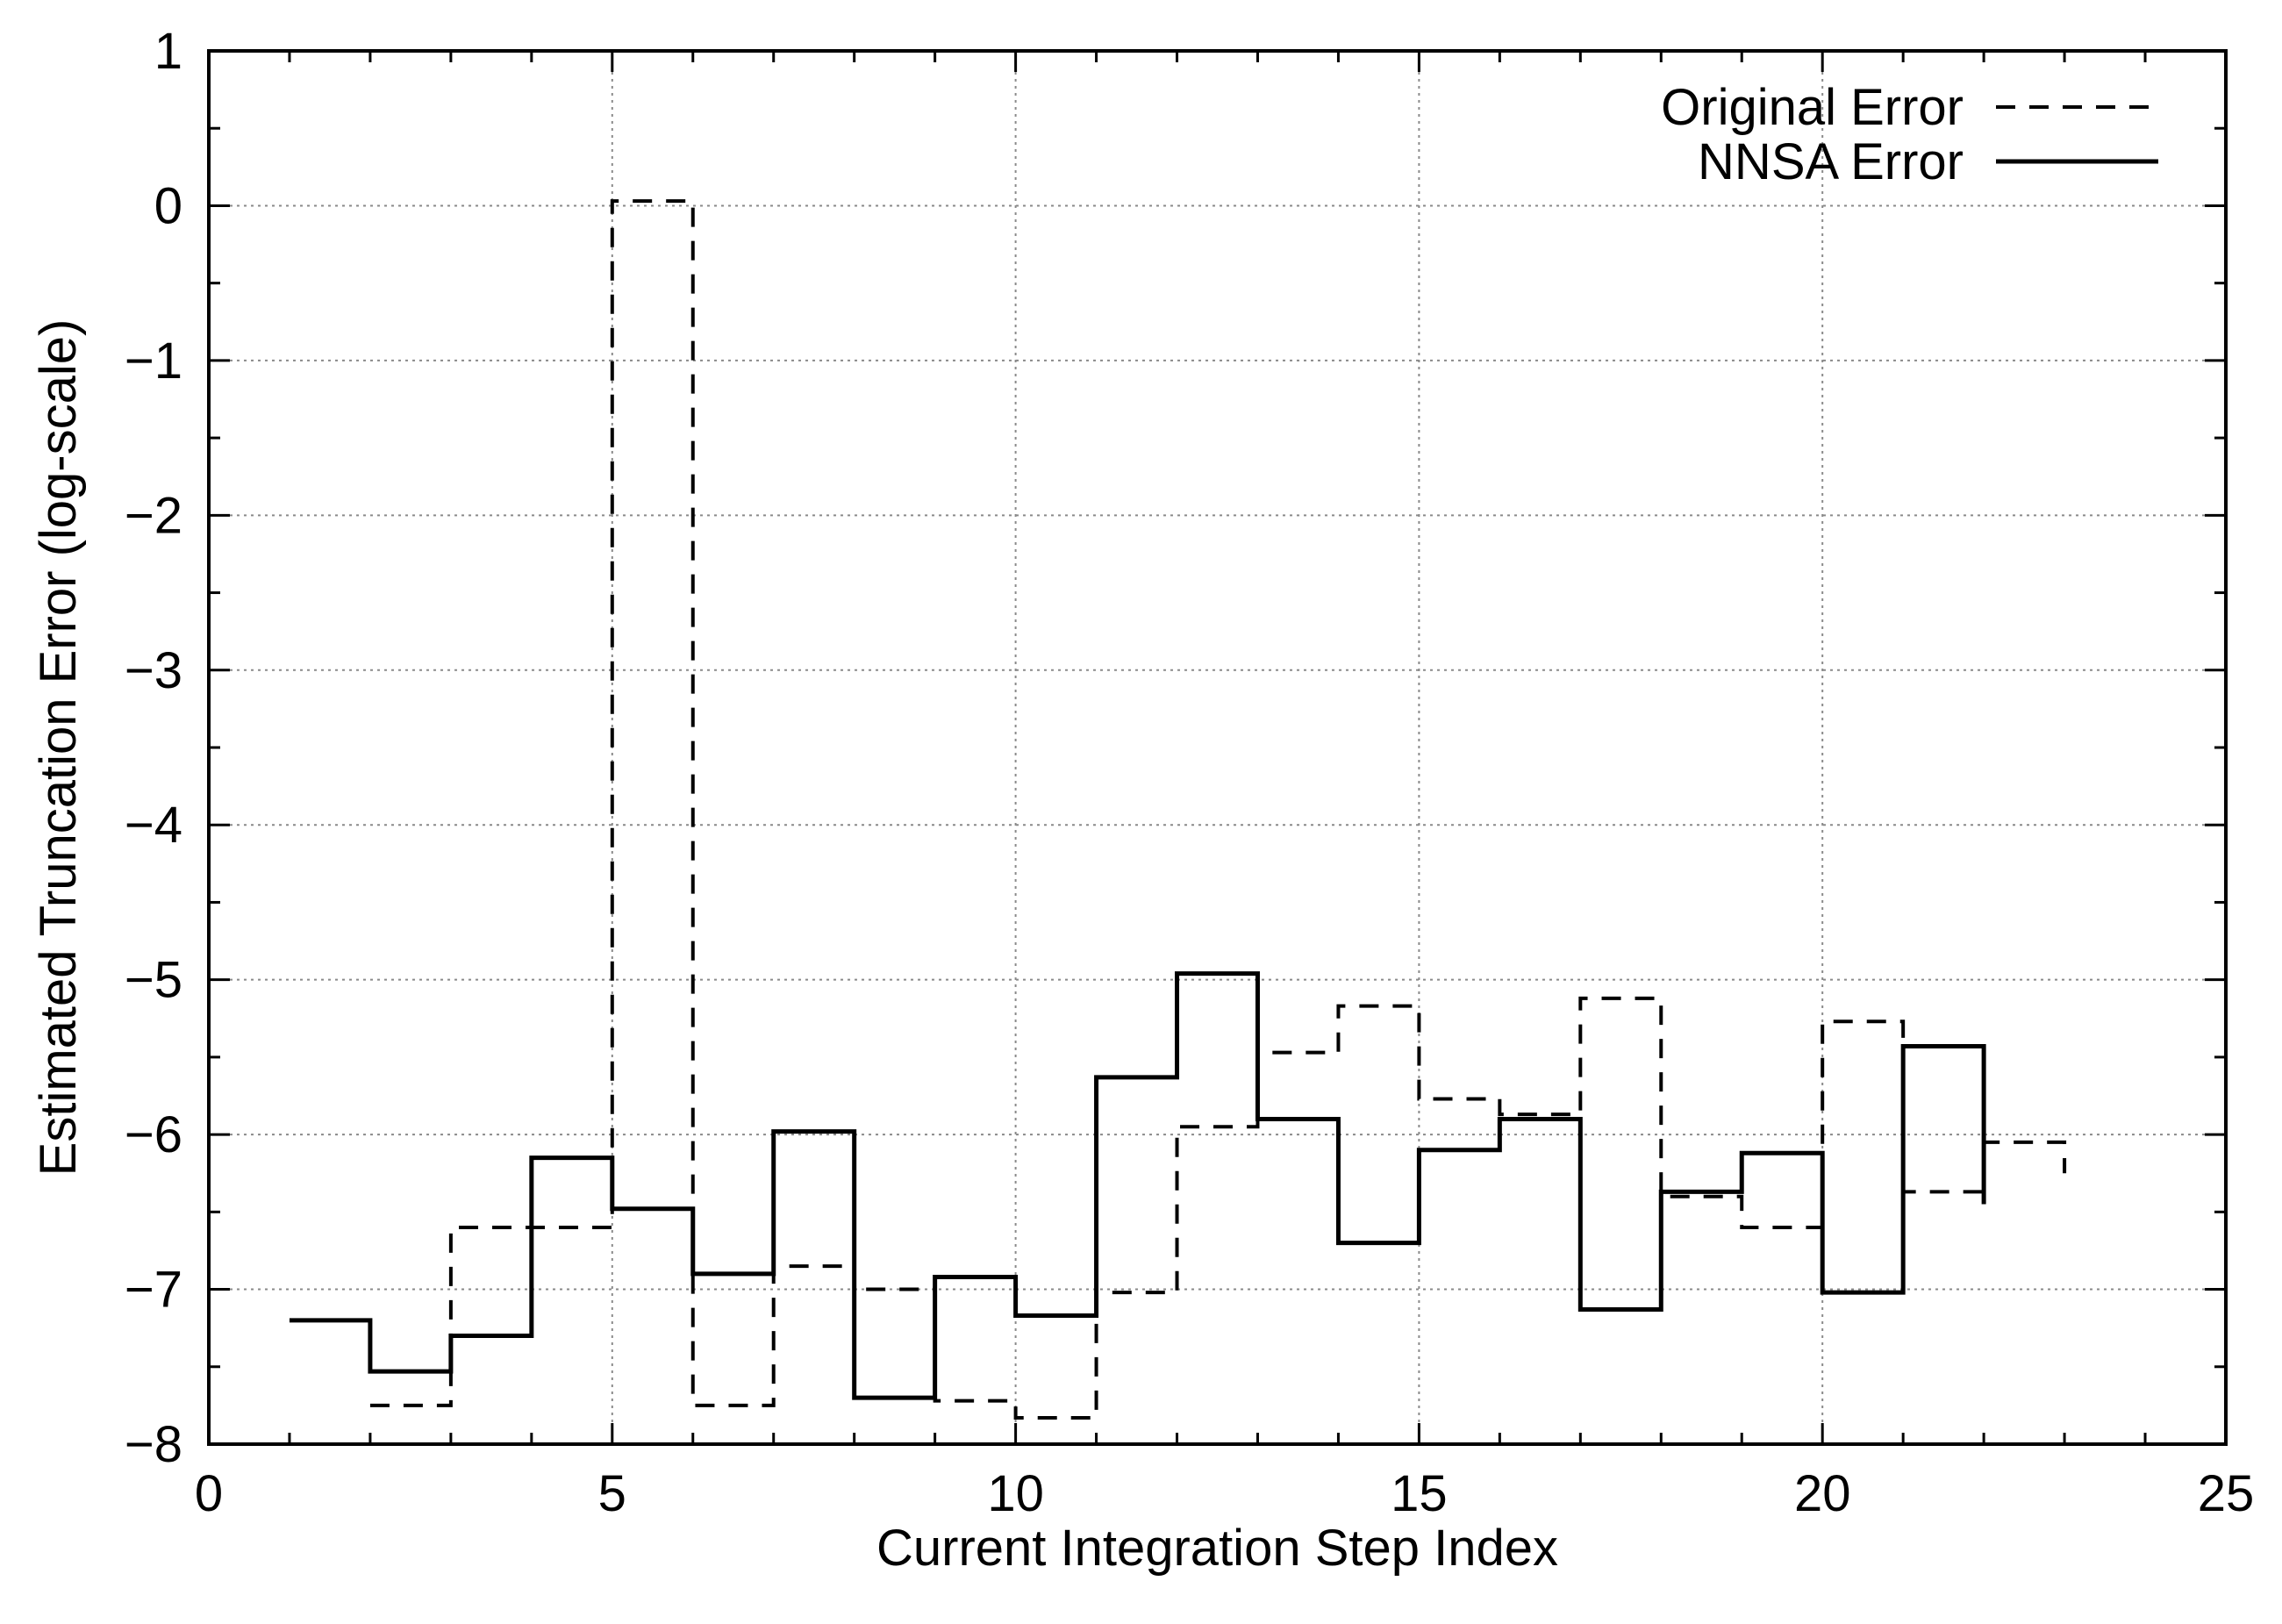 The height and width of the screenshot is (1624, 2282). I want to click on x-tick-label: 10, so click(1015, 1494).